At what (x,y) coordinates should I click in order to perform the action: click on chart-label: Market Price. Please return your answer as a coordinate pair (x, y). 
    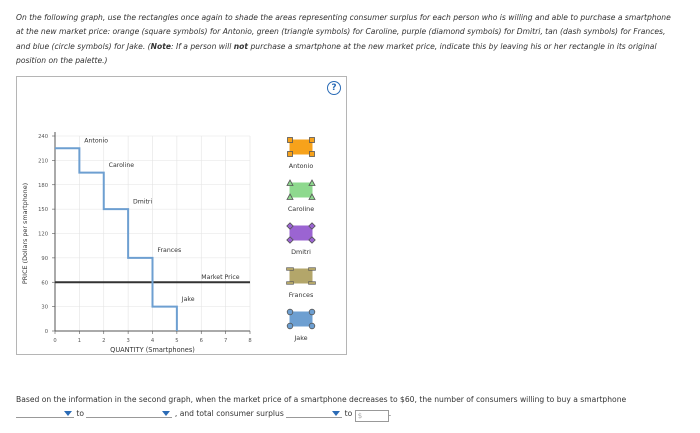
    Looking at the image, I should click on (220, 277).